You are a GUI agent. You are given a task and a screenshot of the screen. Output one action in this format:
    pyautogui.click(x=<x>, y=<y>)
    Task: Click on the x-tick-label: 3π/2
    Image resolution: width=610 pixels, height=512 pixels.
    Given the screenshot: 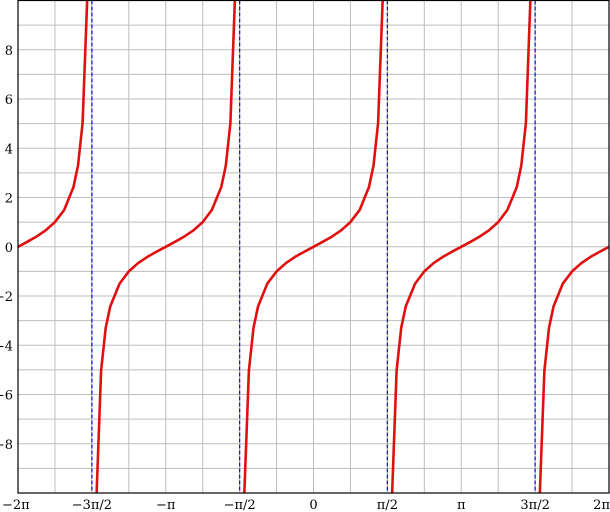 What is the action you would take?
    pyautogui.click(x=534, y=505)
    